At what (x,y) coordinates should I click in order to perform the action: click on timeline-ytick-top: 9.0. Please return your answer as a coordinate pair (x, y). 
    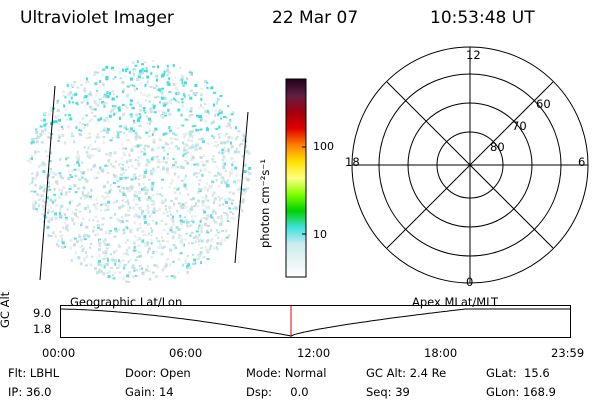
    Looking at the image, I should click on (42, 313).